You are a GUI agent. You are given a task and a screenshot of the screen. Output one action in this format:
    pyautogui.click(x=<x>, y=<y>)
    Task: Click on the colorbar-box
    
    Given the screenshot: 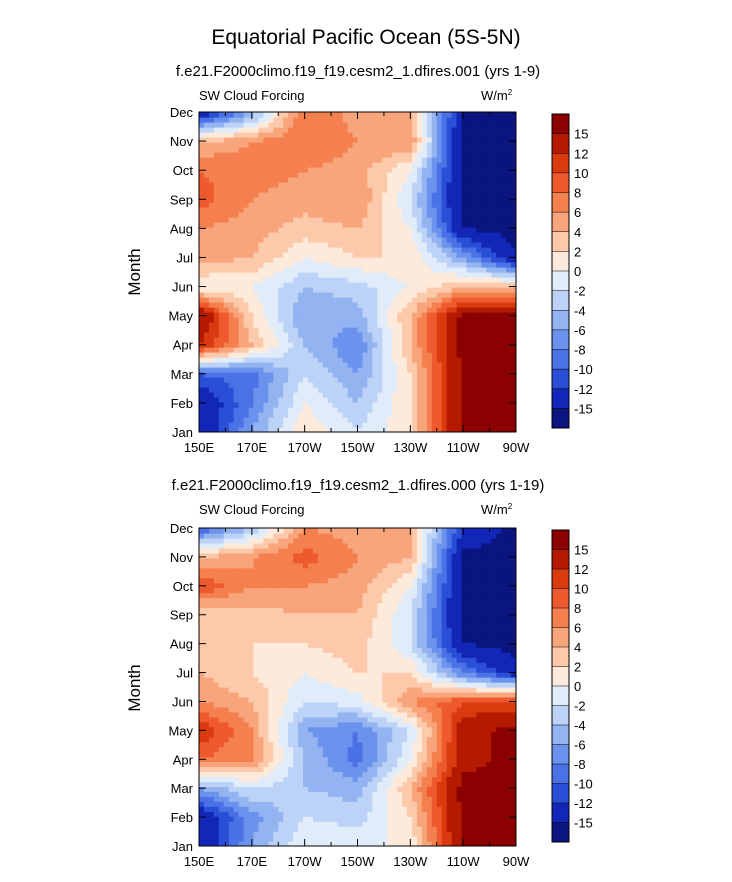 What is the action you would take?
    pyautogui.click(x=560, y=143)
    